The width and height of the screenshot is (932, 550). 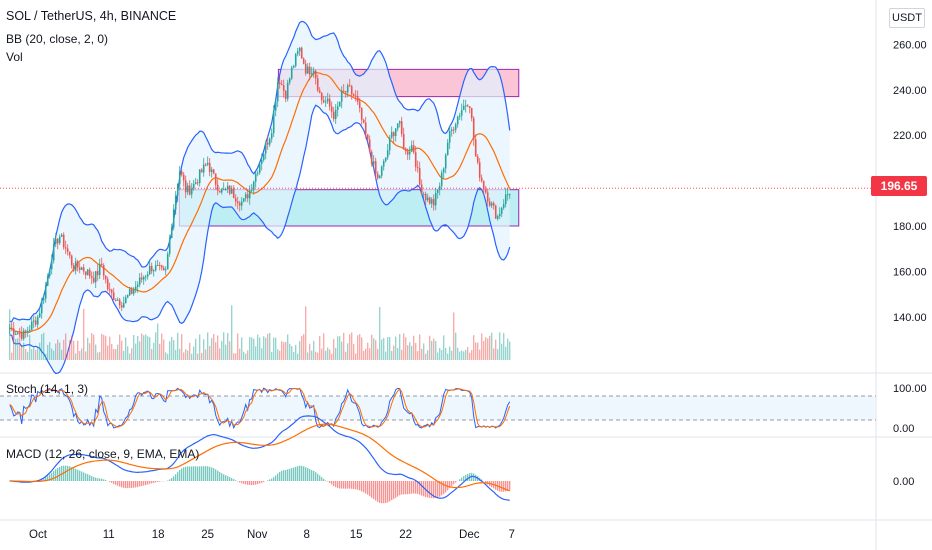 I want to click on time-tick-label: Dec, so click(x=469, y=535).